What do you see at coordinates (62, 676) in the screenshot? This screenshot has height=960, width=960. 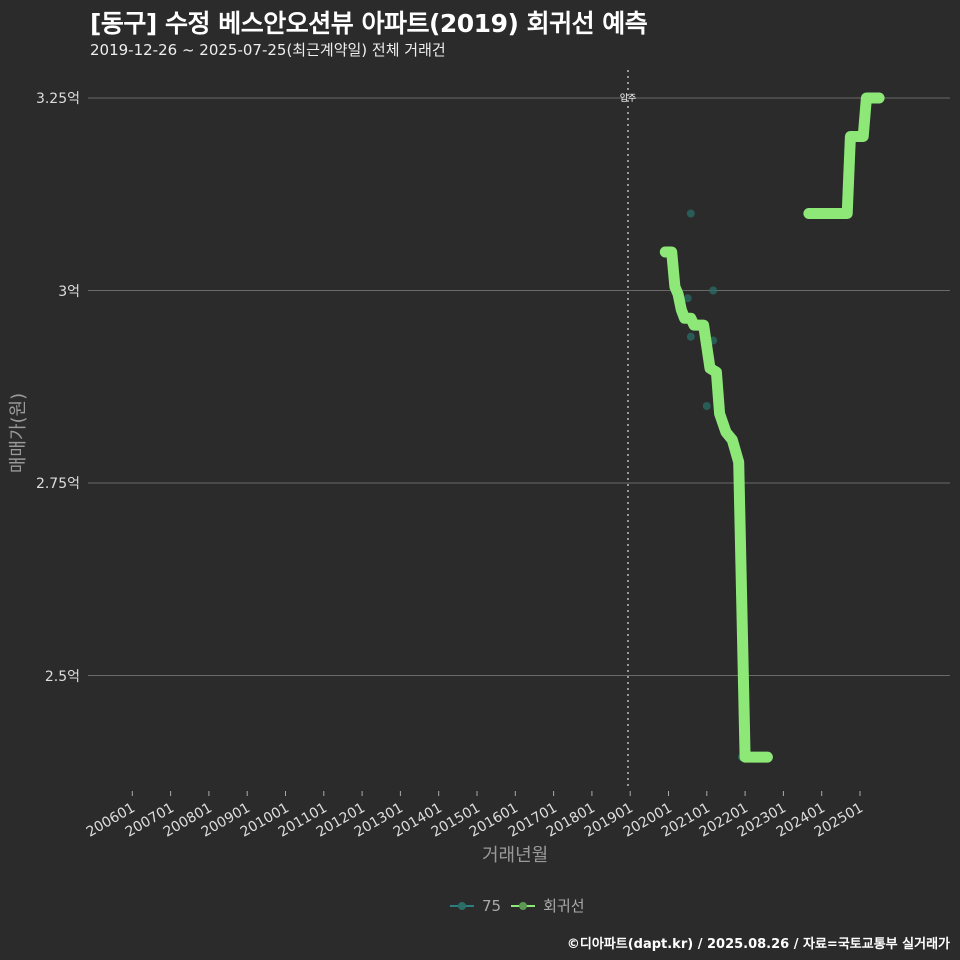 I see `y-tick-label: 2.5억` at bounding box center [62, 676].